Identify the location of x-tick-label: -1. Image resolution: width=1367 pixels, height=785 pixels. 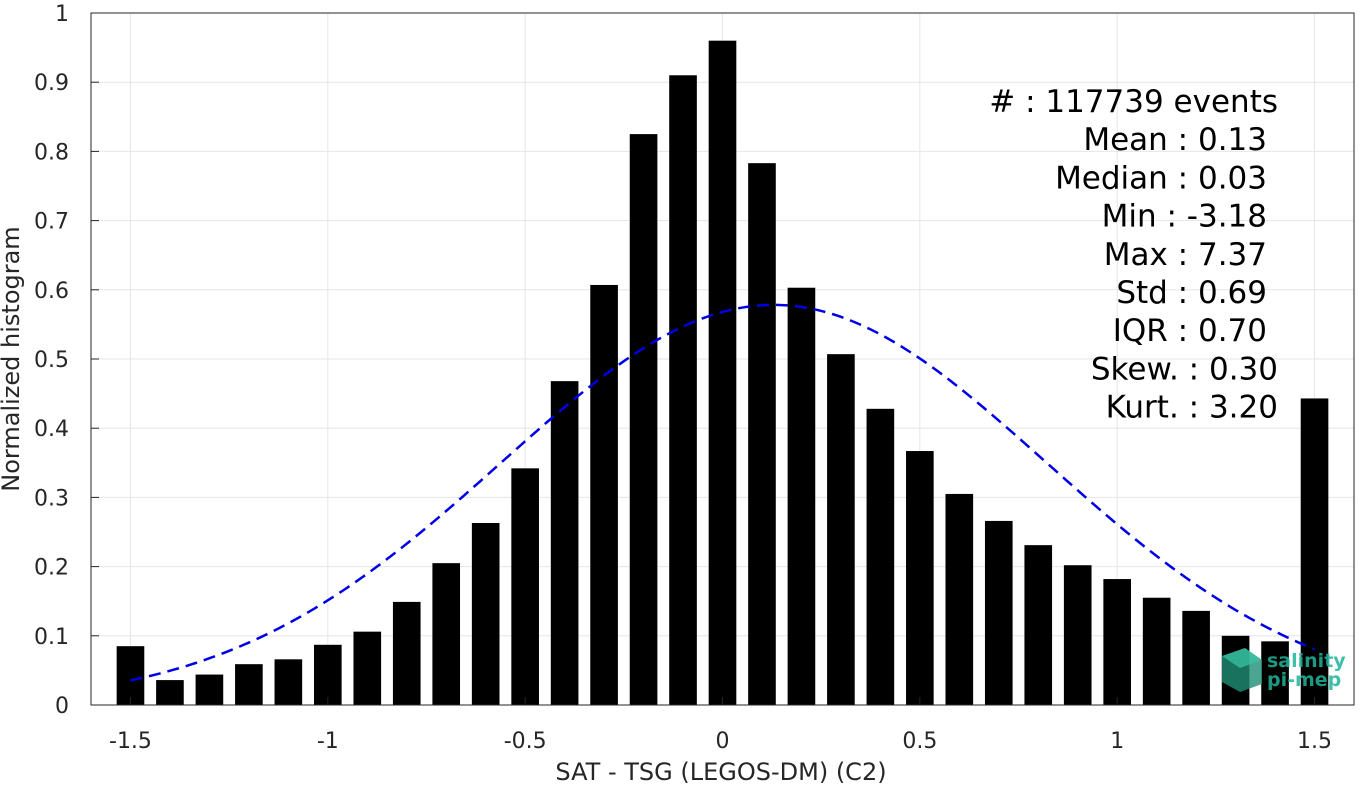
(328, 741).